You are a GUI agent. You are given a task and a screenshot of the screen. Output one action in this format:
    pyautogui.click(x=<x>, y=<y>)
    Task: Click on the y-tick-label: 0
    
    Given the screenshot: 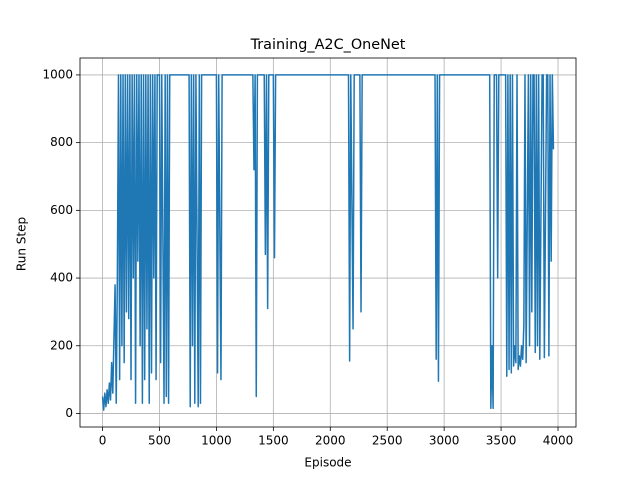 What is the action you would take?
    pyautogui.click(x=69, y=413)
    